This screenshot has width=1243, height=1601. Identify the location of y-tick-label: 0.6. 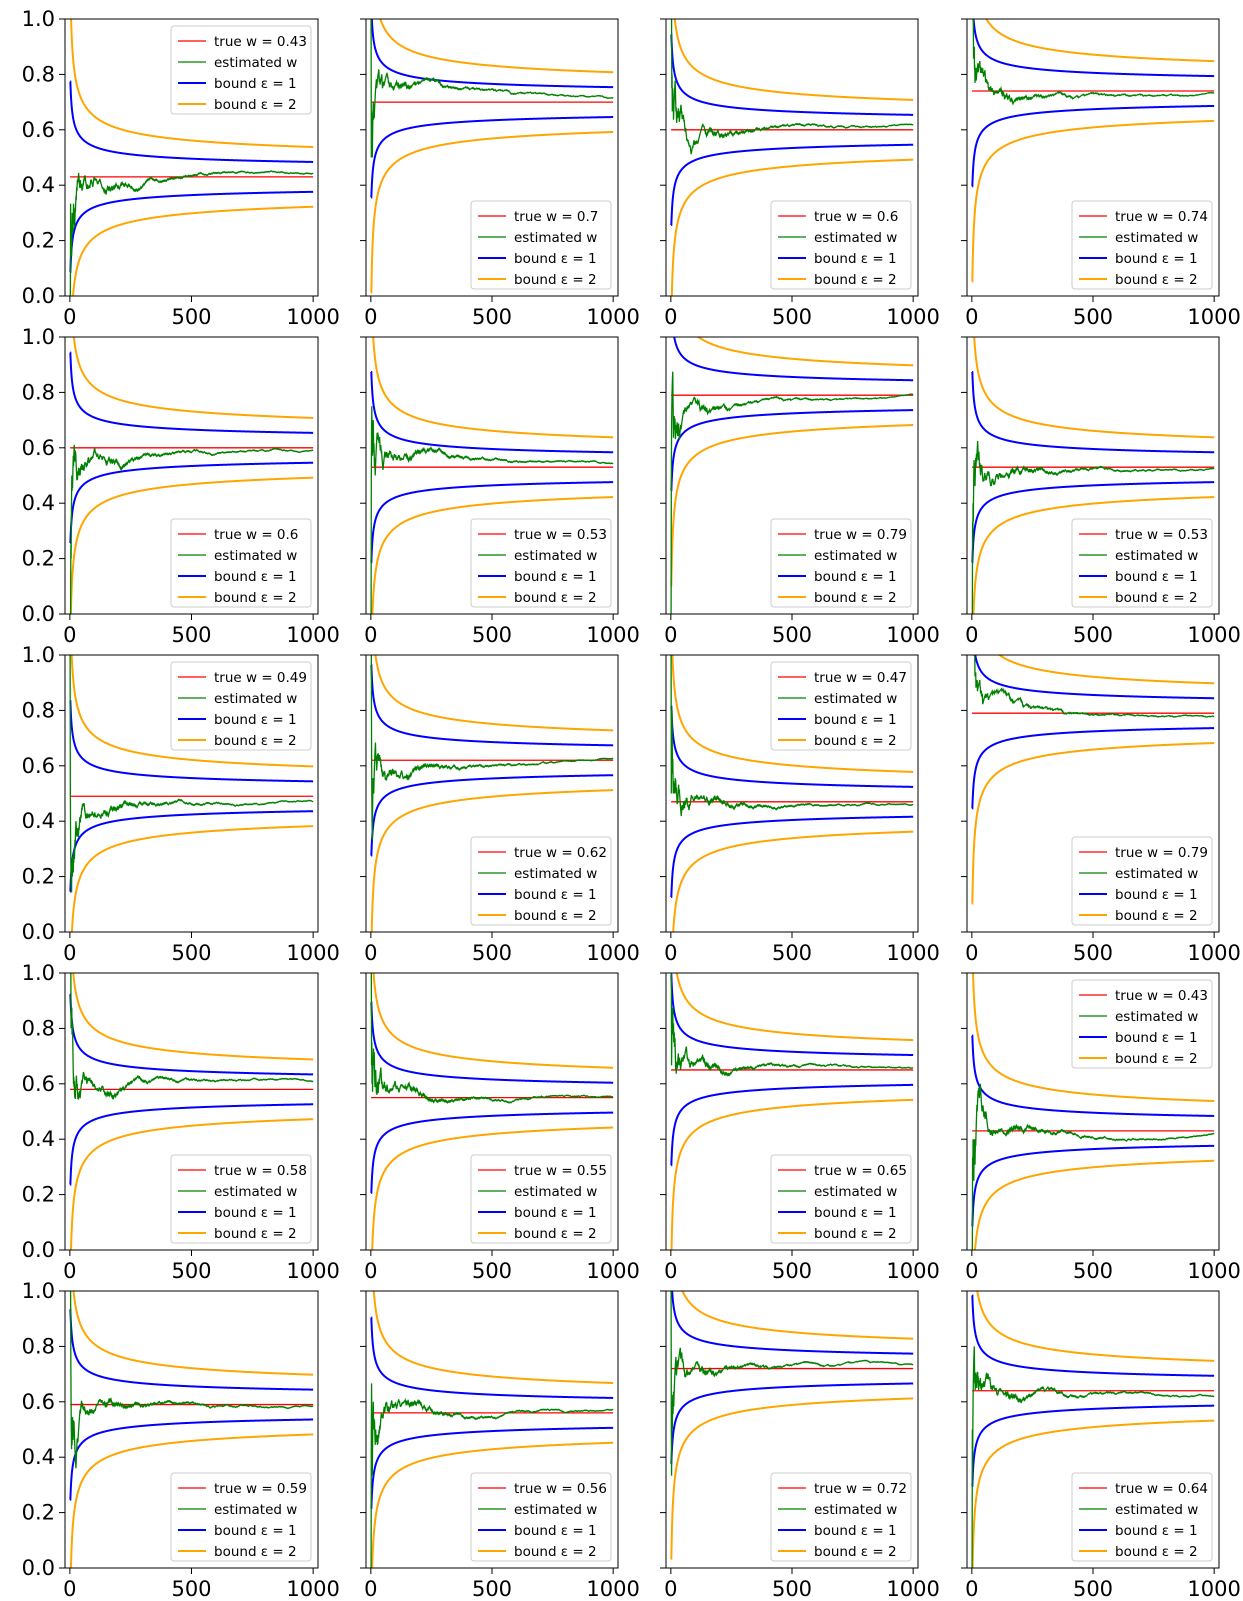
(38, 130).